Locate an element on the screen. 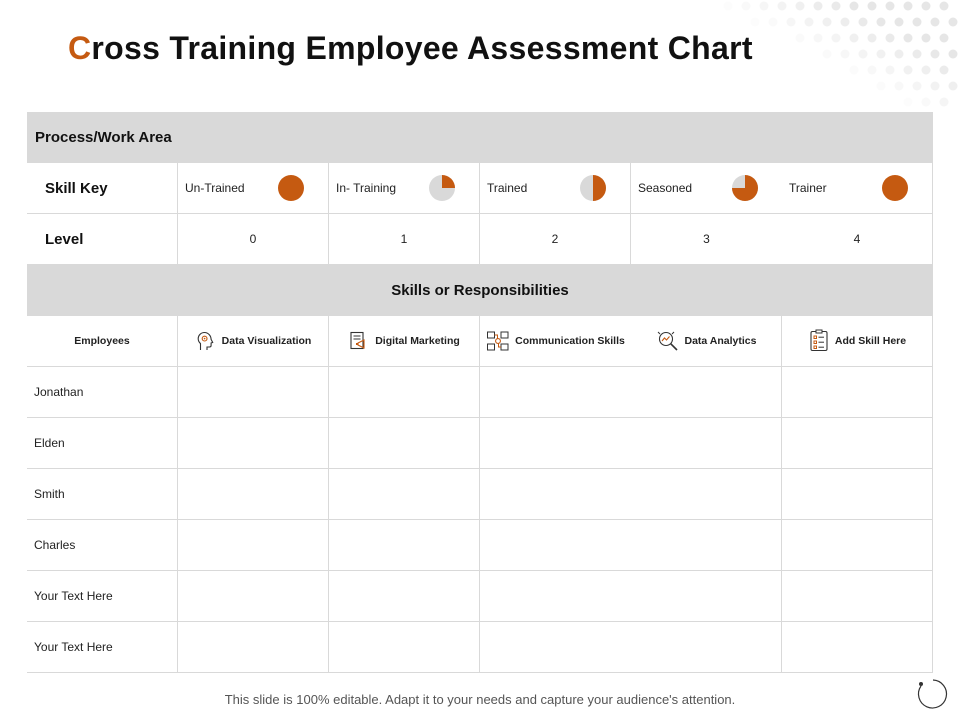  title-rest: ross Training Employee Assessment Chart is located at coordinates (422, 48).